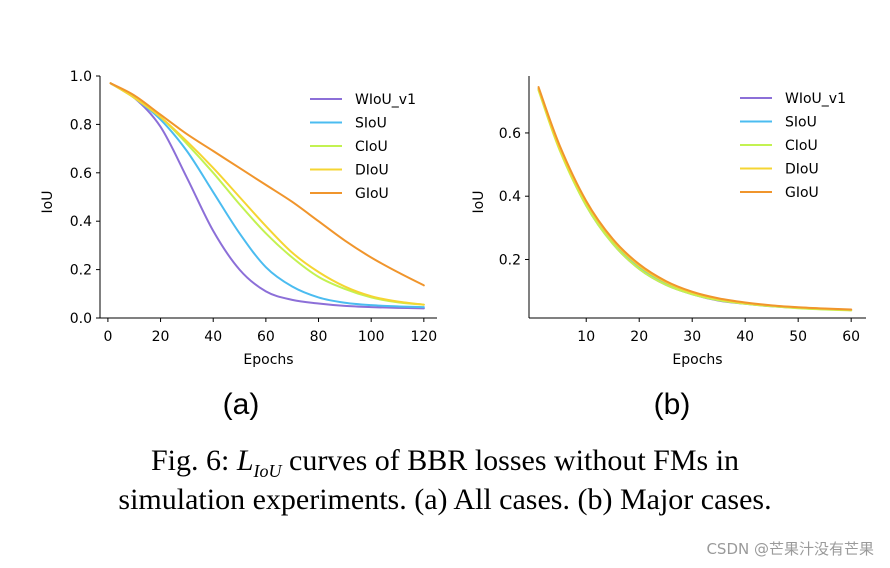  Describe the element at coordinates (319, 337) in the screenshot. I see `x-tick-label: 80` at that location.